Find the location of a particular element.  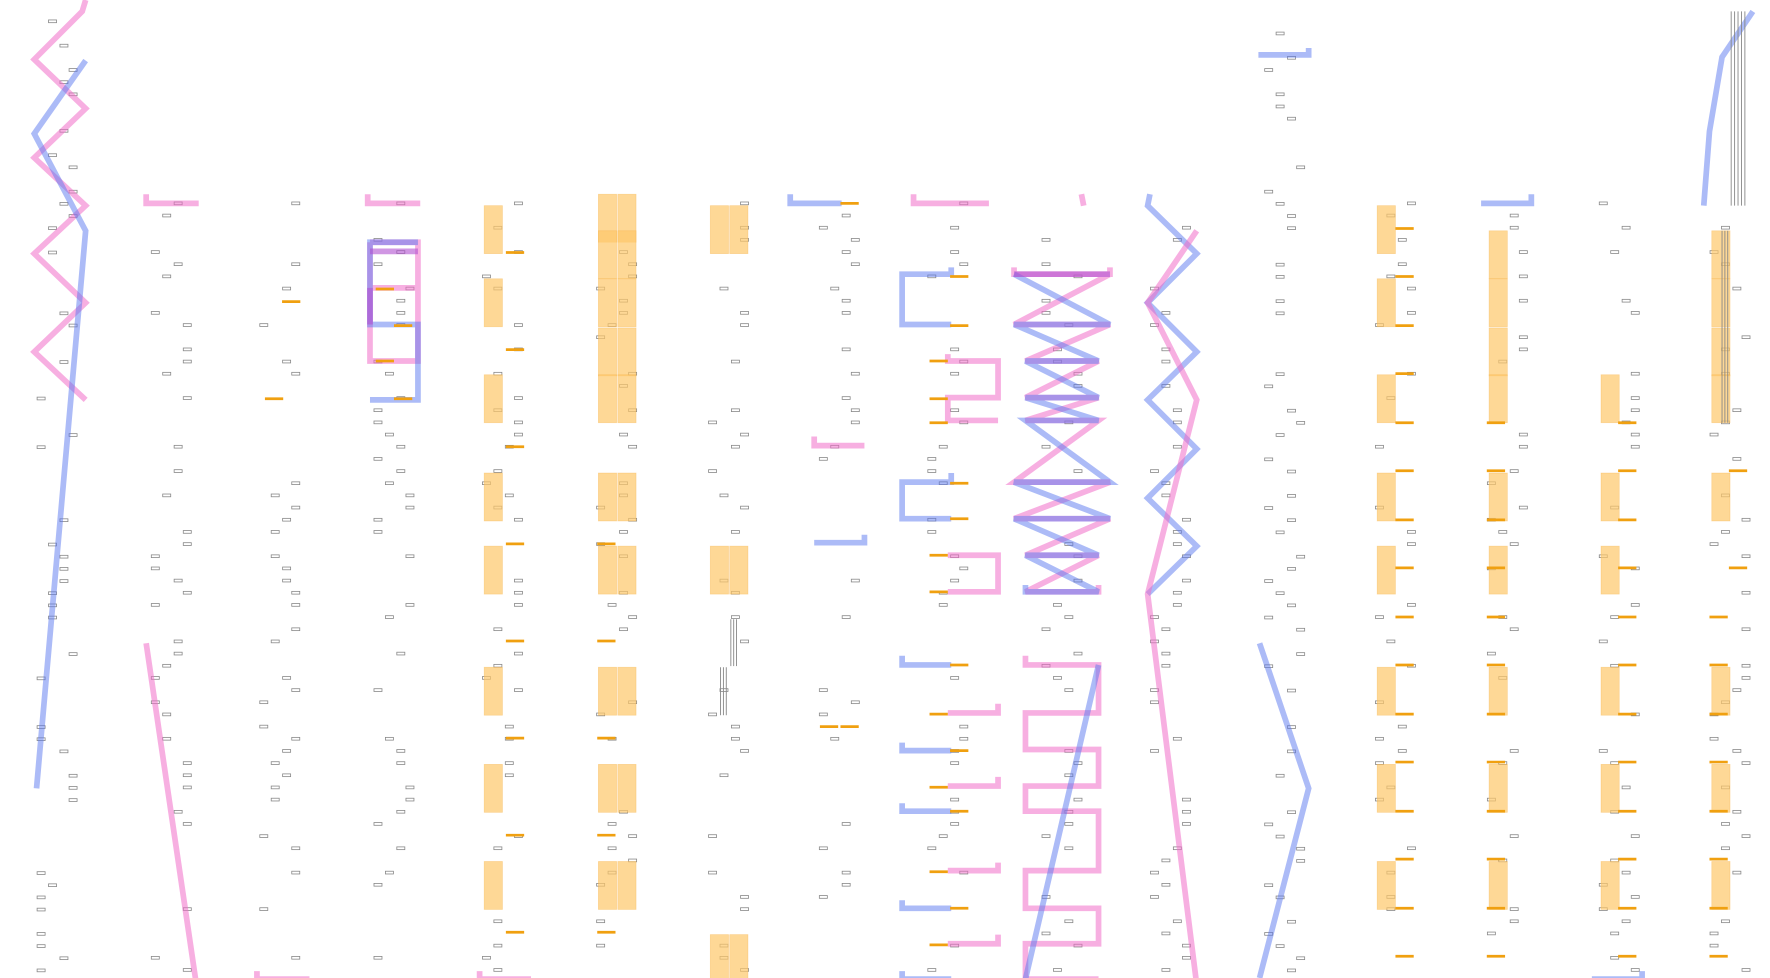

blue-bracket is located at coordinates (925, 974).